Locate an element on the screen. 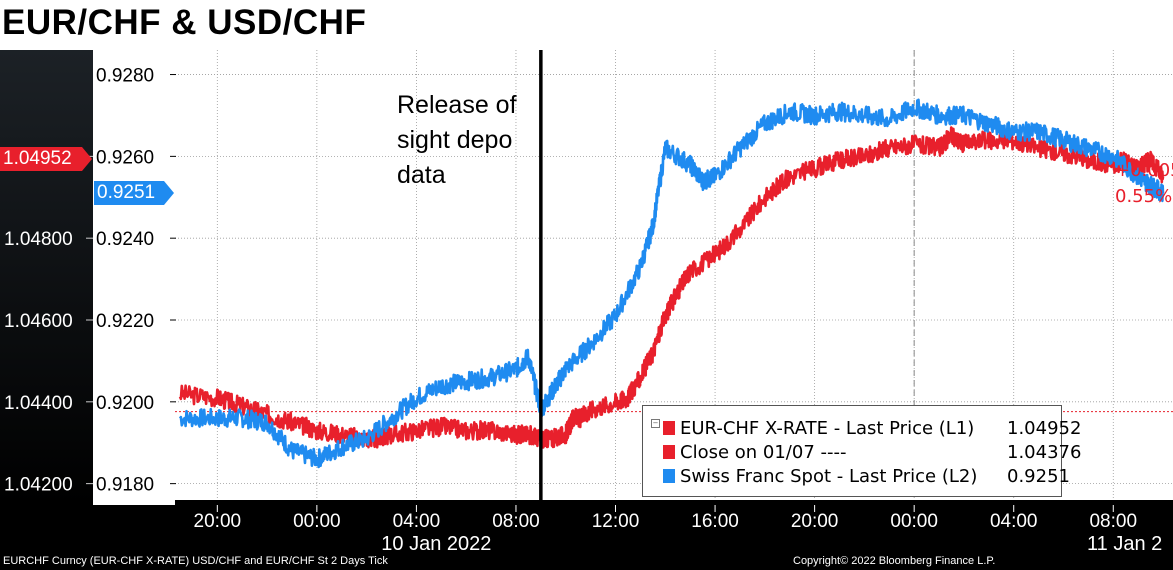  event-annotation-line-2: sight depo is located at coordinates (455, 140).